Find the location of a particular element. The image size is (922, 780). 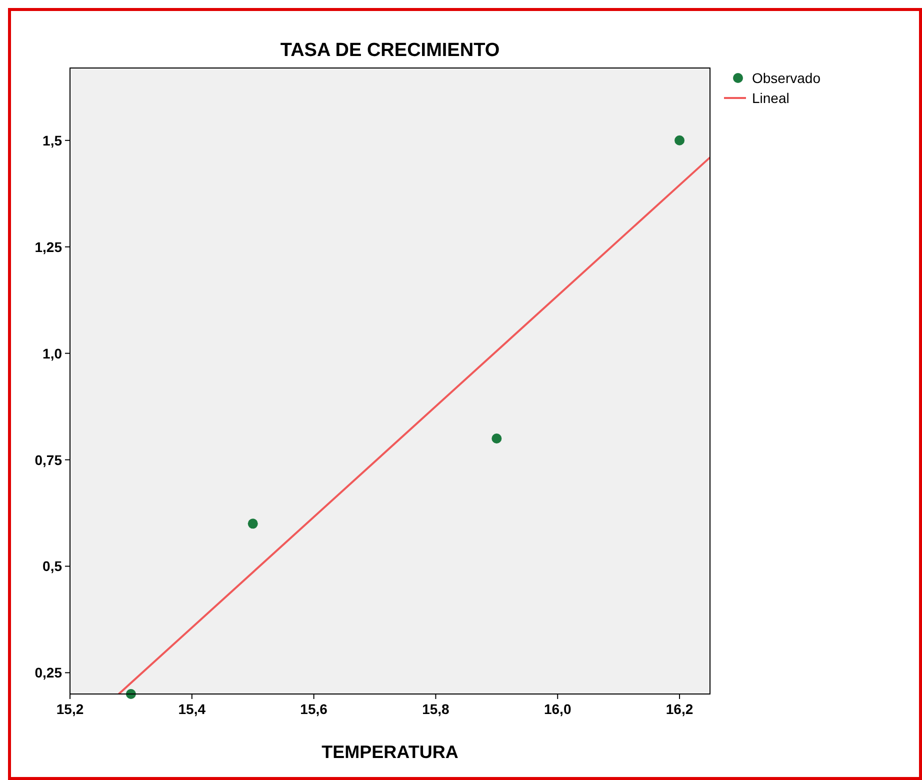

y-tick-label: 1,0 is located at coordinates (52, 353).